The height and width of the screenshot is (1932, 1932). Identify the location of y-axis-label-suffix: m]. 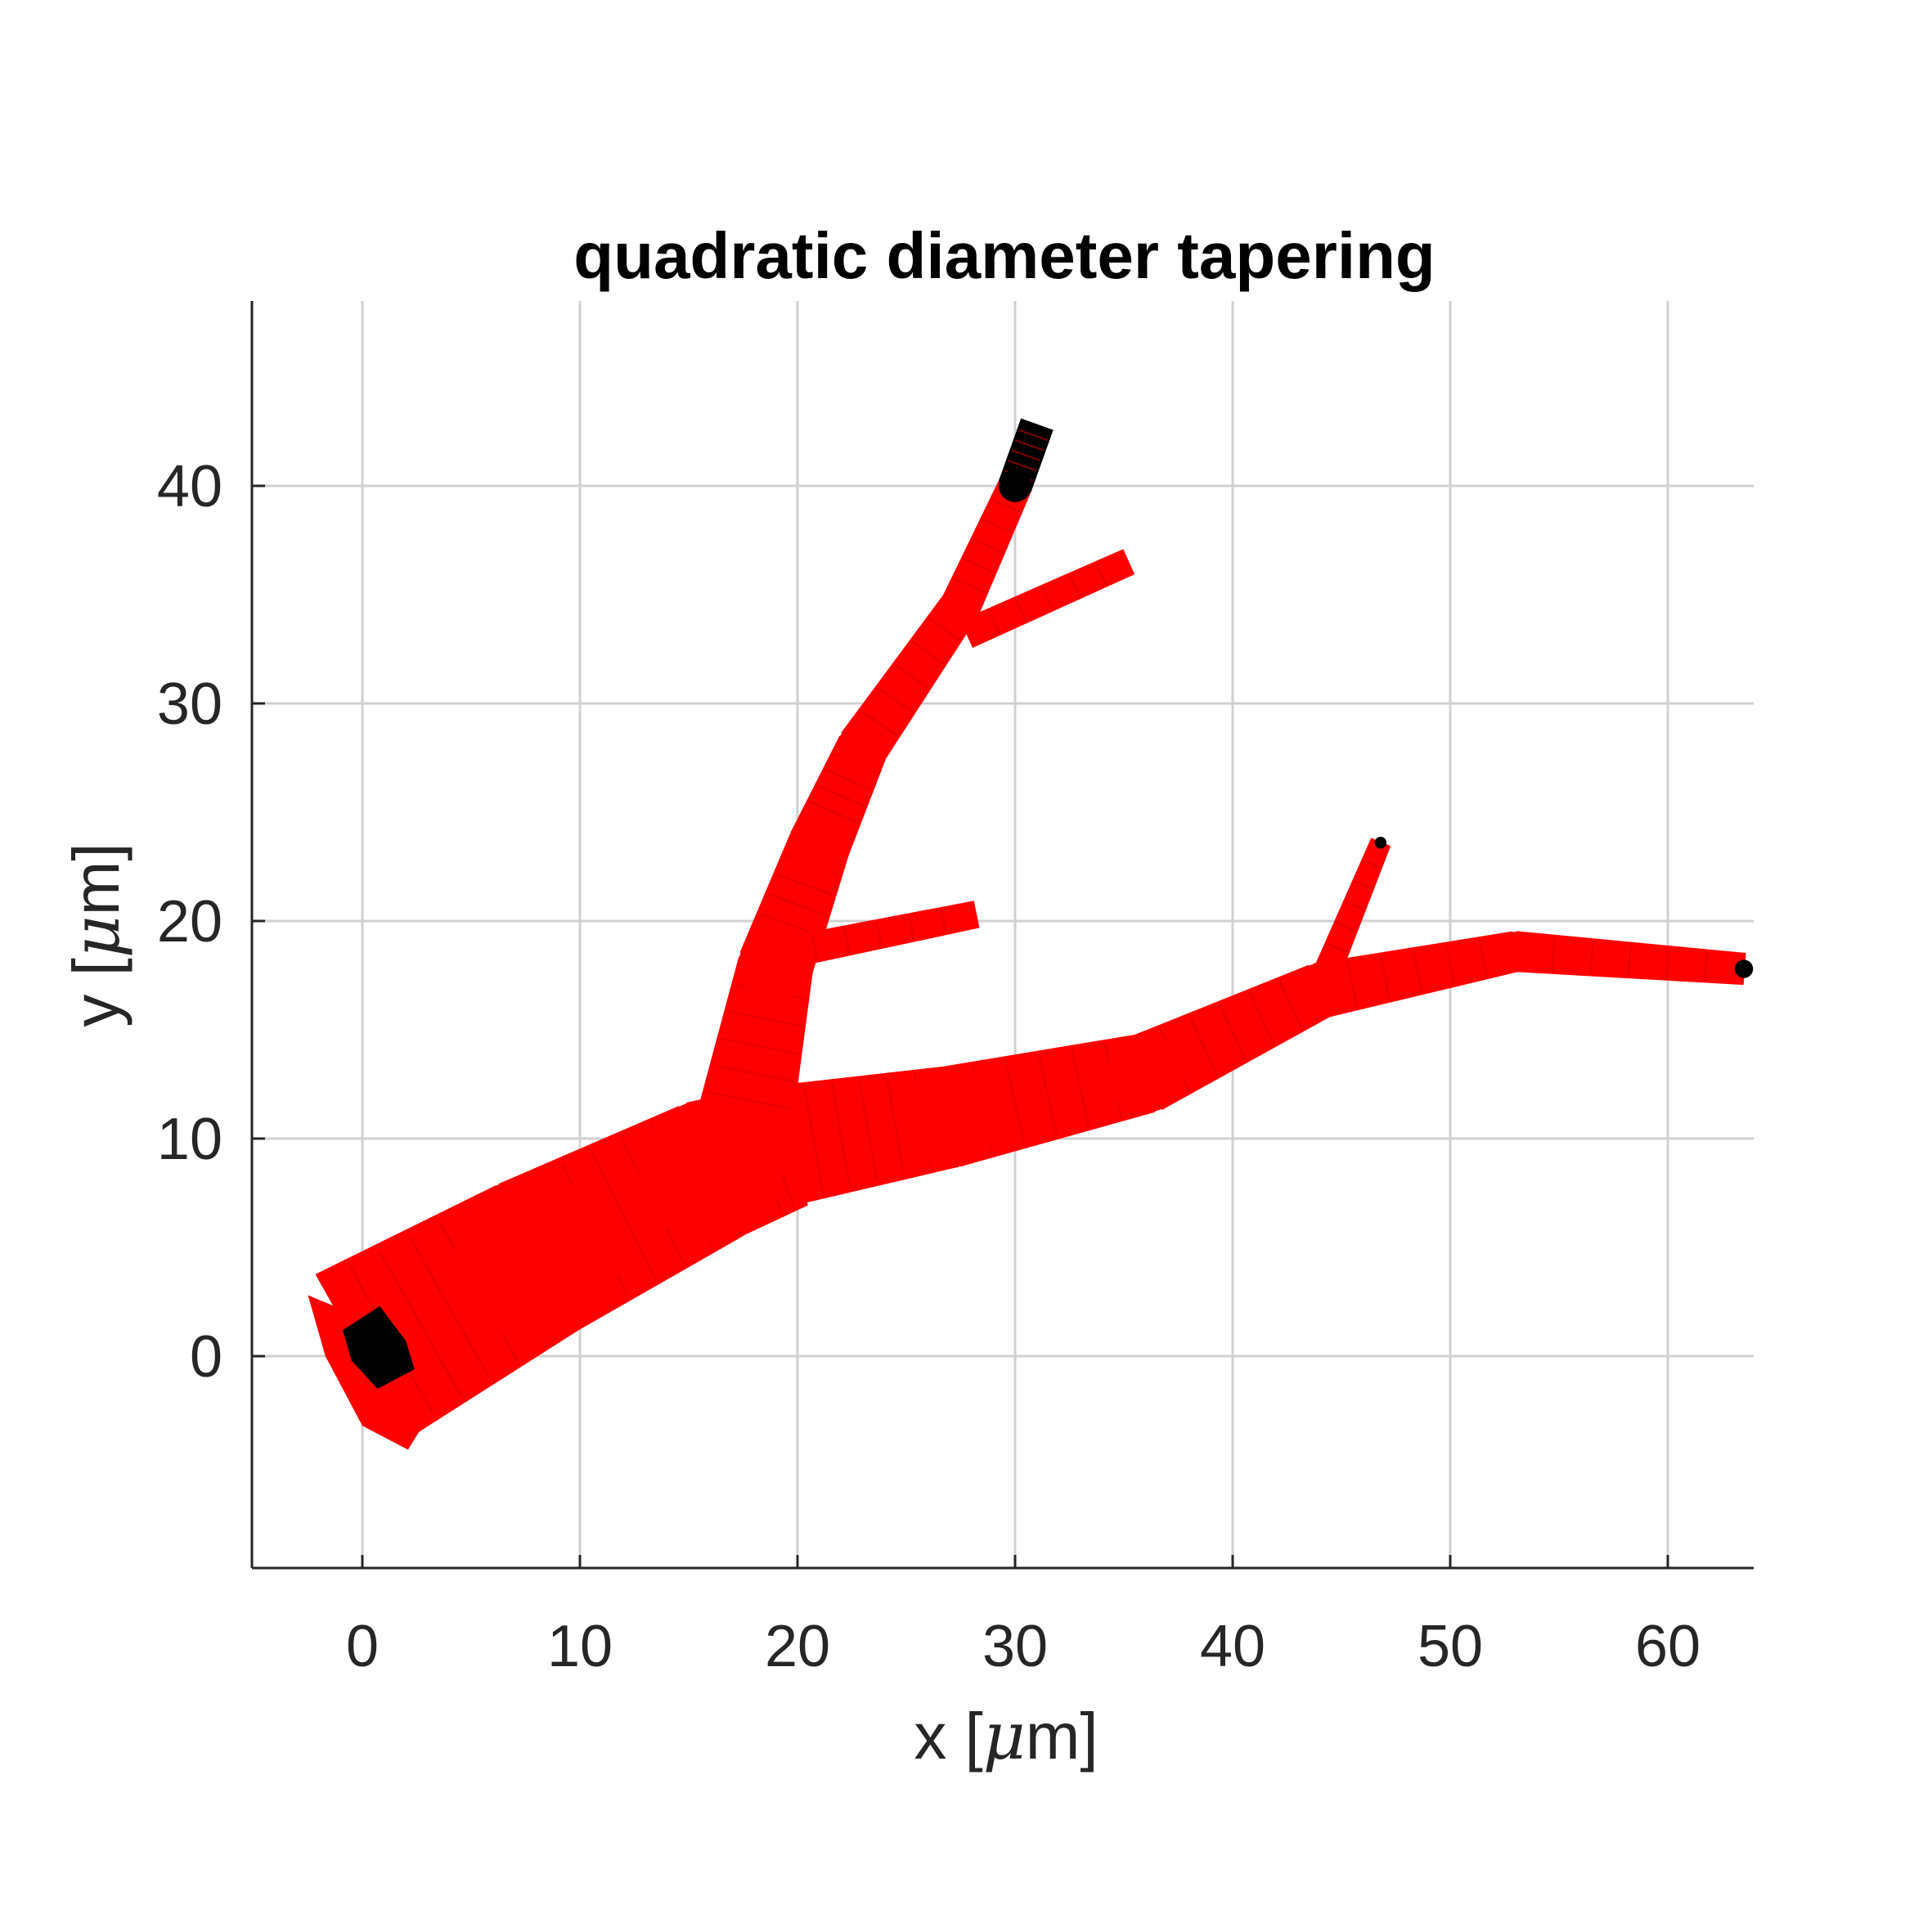
(97, 879).